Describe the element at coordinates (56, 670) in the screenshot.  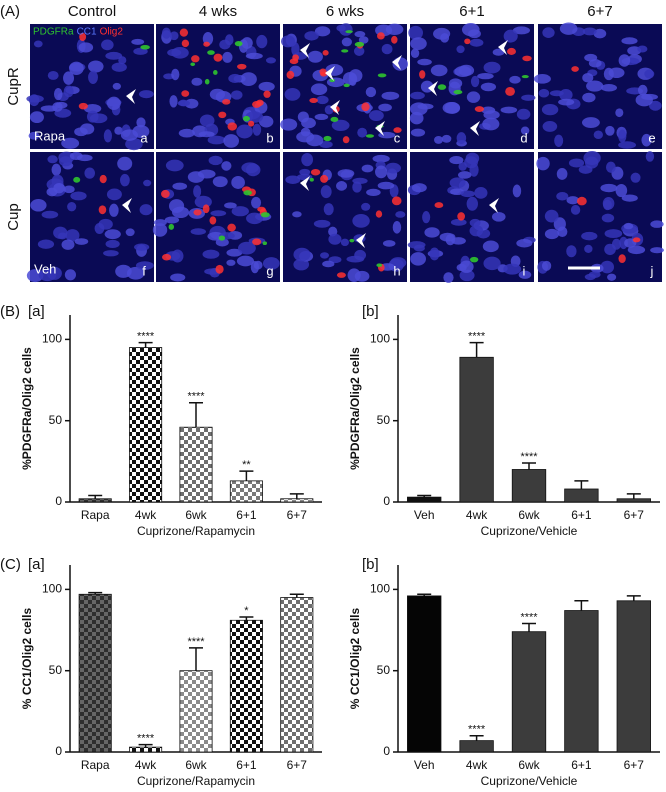
I see `y-tick-label: 50` at that location.